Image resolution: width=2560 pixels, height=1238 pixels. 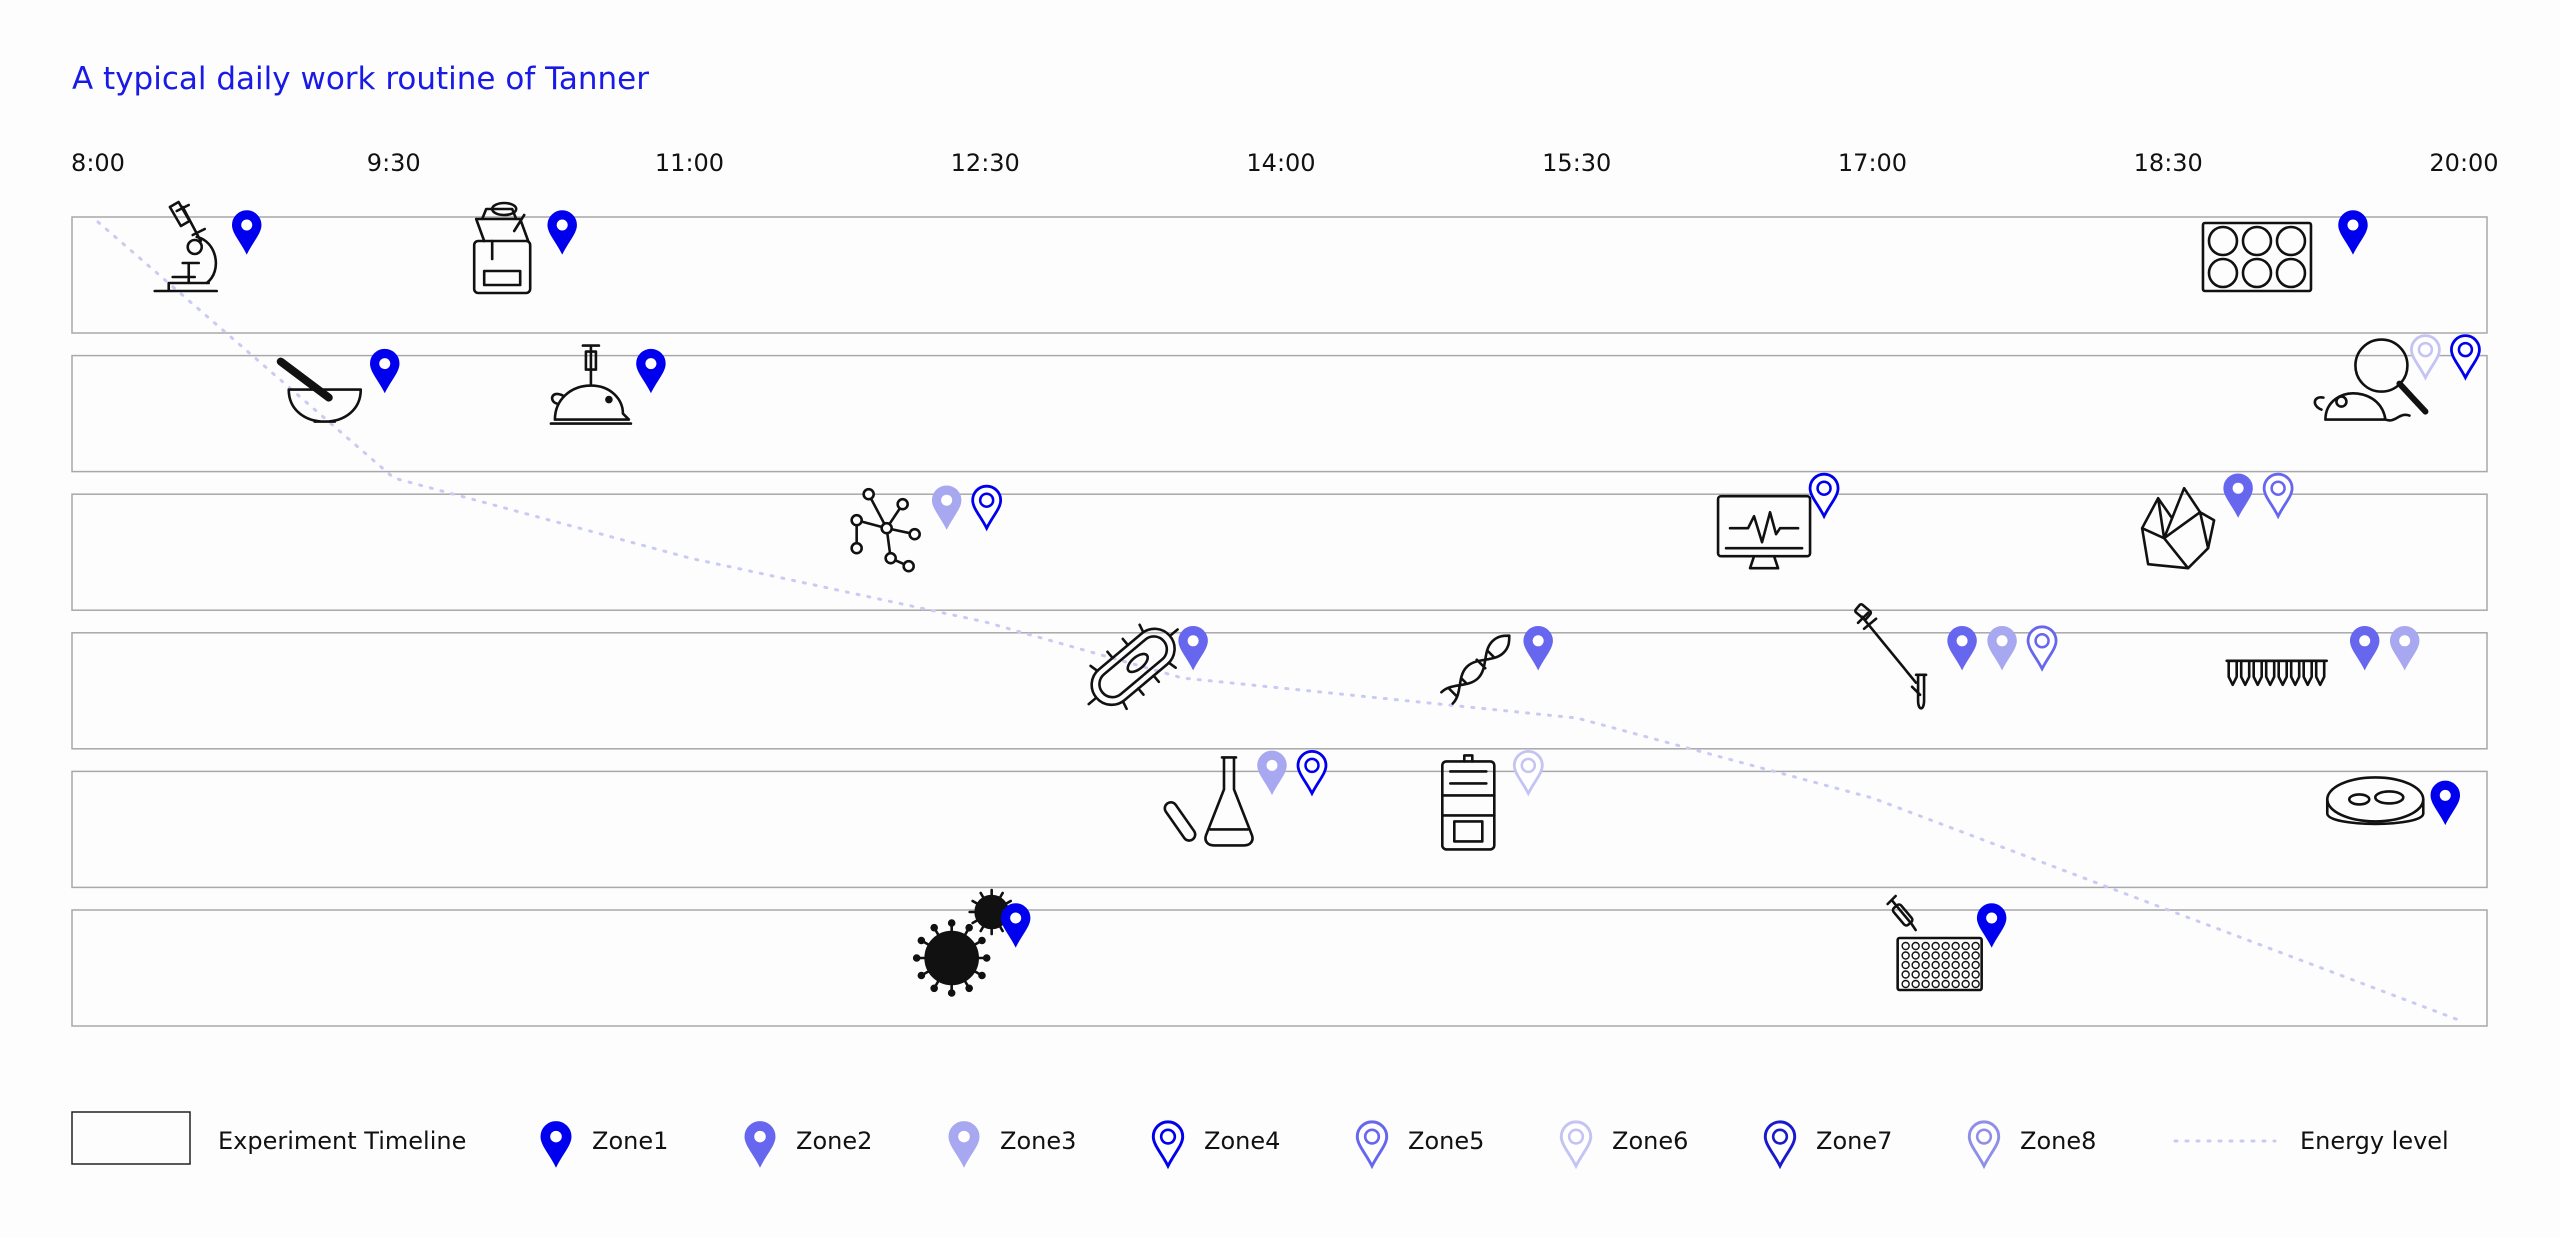 What do you see at coordinates (2276, 673) in the screenshot?
I see `tube-strip-icon` at bounding box center [2276, 673].